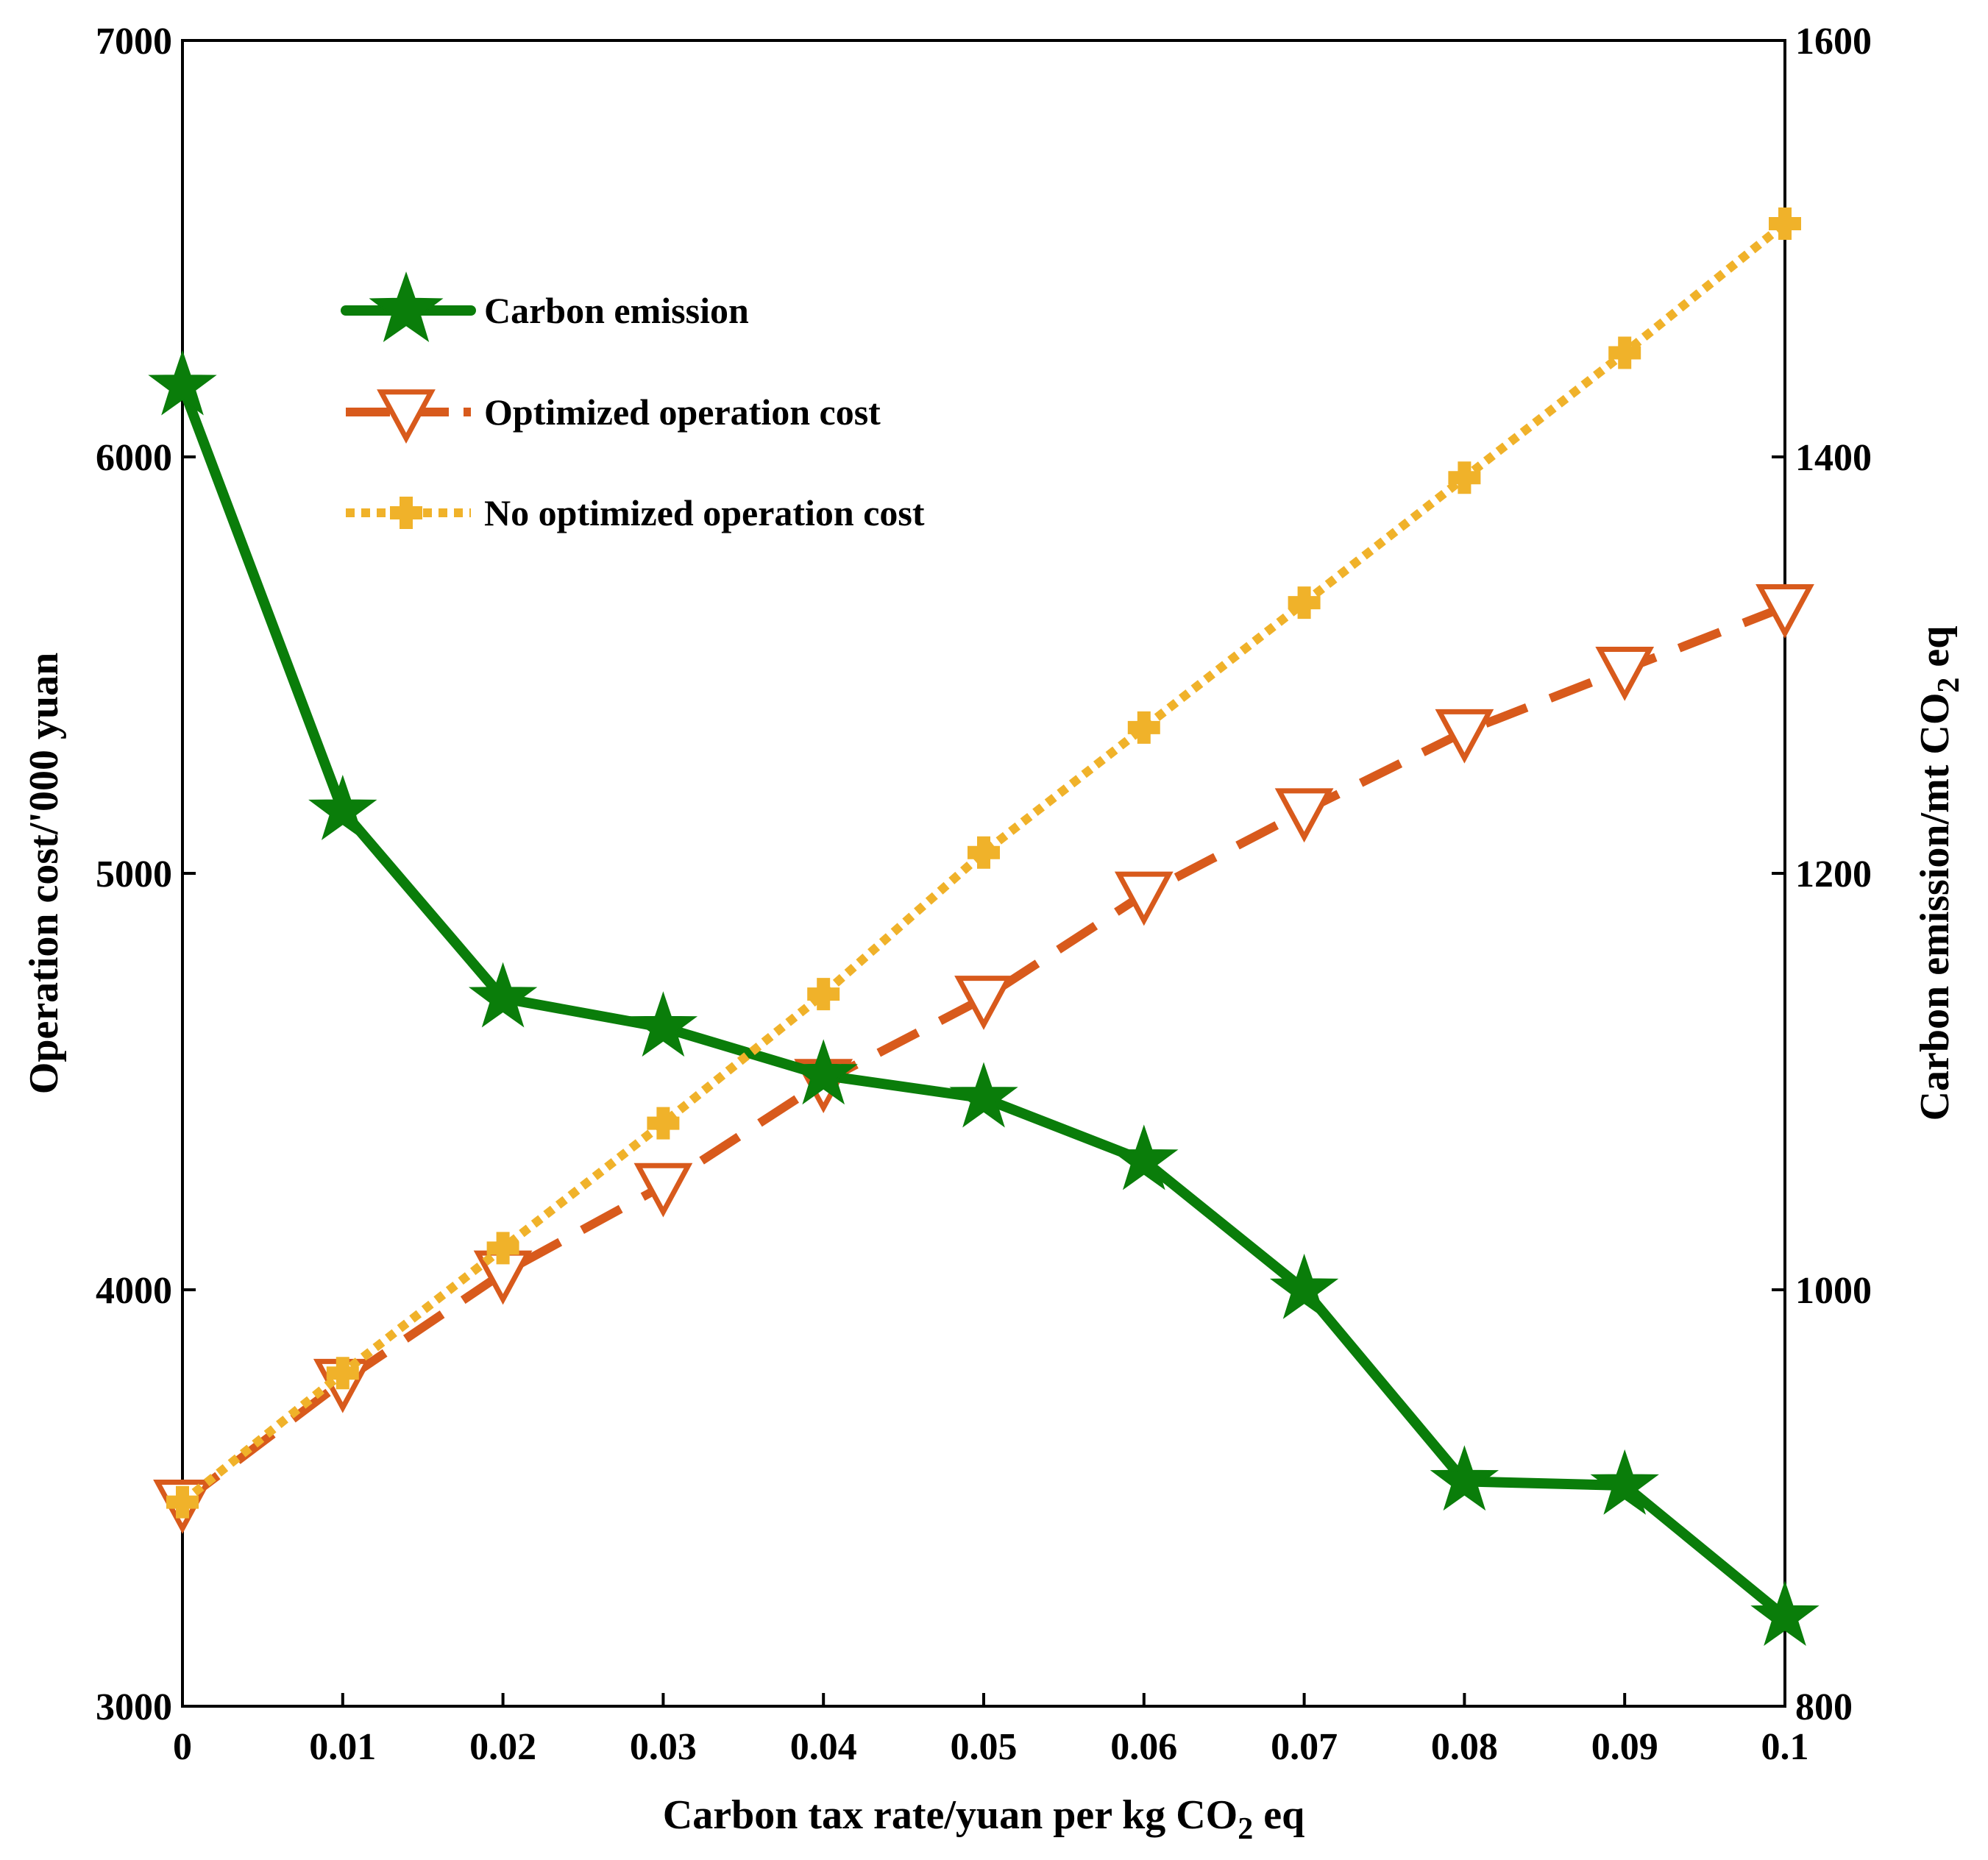  I want to click on x-tick-label: 0.03, so click(663, 1747).